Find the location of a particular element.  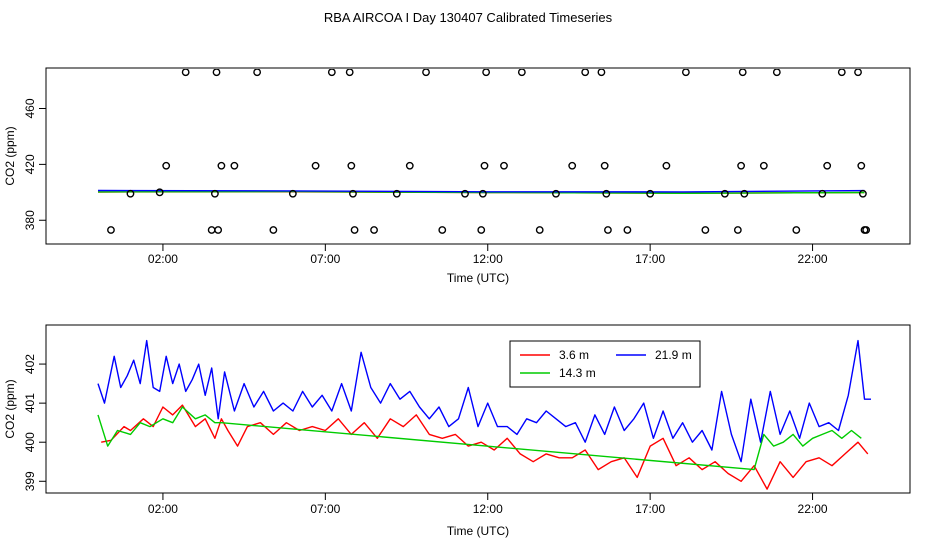

series-line-3-6-m is located at coordinates (485, 447).